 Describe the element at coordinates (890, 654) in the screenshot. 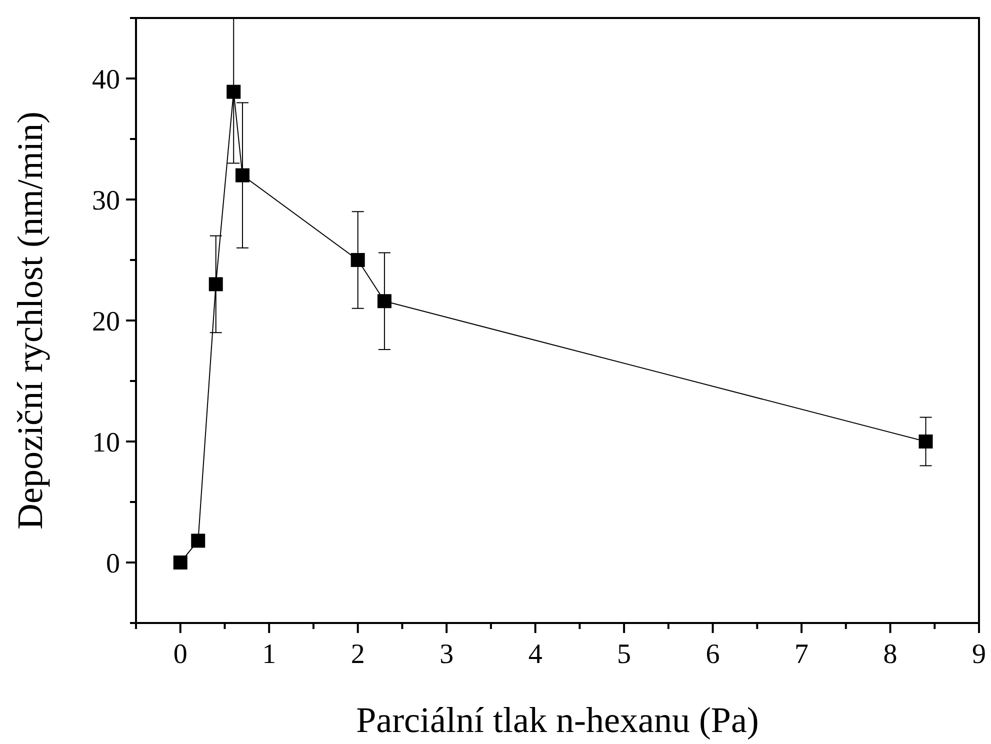

I see `x-tick-label: 8` at that location.